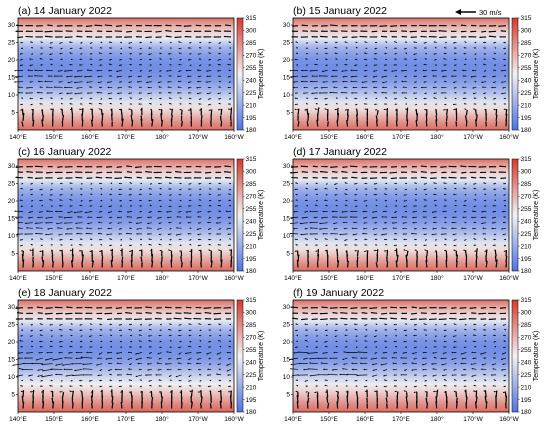  I want to click on x-tick-label: 180°, so click(162, 137).